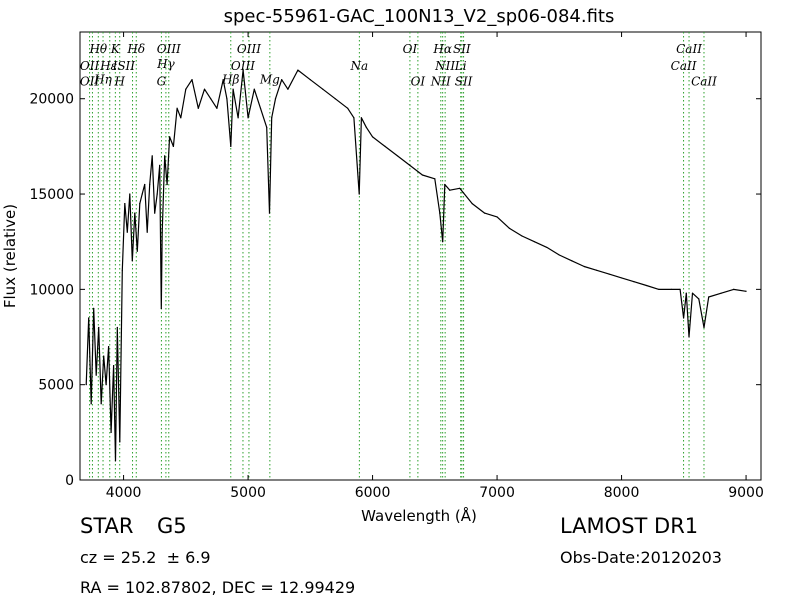  What do you see at coordinates (629, 526) in the screenshot?
I see `survey-name: LAMOST DR1` at bounding box center [629, 526].